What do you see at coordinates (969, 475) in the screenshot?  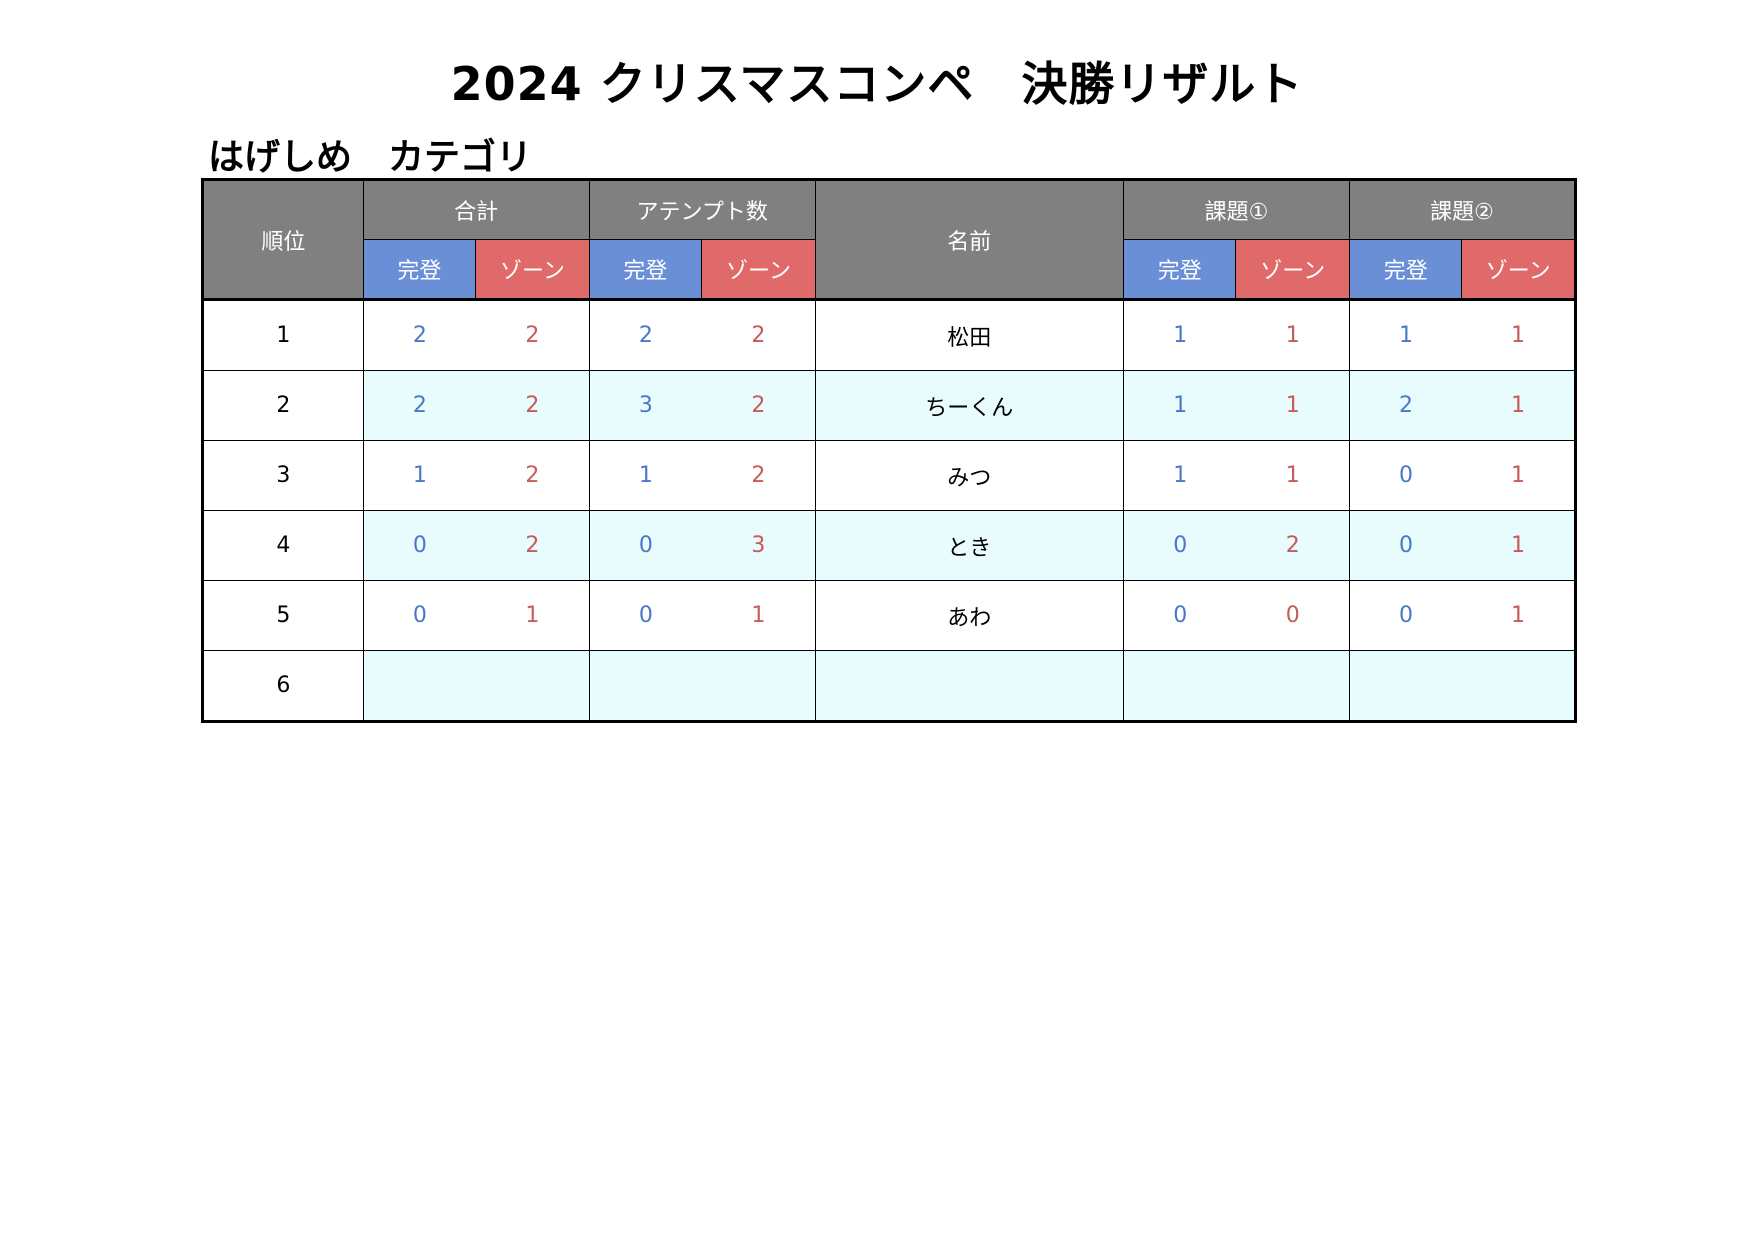 I see `name-cell: みつ` at bounding box center [969, 475].